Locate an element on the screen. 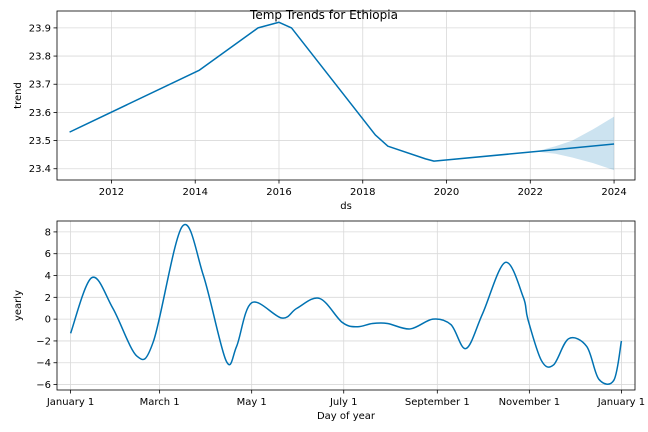  trend-xtick-label: 2024 is located at coordinates (613, 192).